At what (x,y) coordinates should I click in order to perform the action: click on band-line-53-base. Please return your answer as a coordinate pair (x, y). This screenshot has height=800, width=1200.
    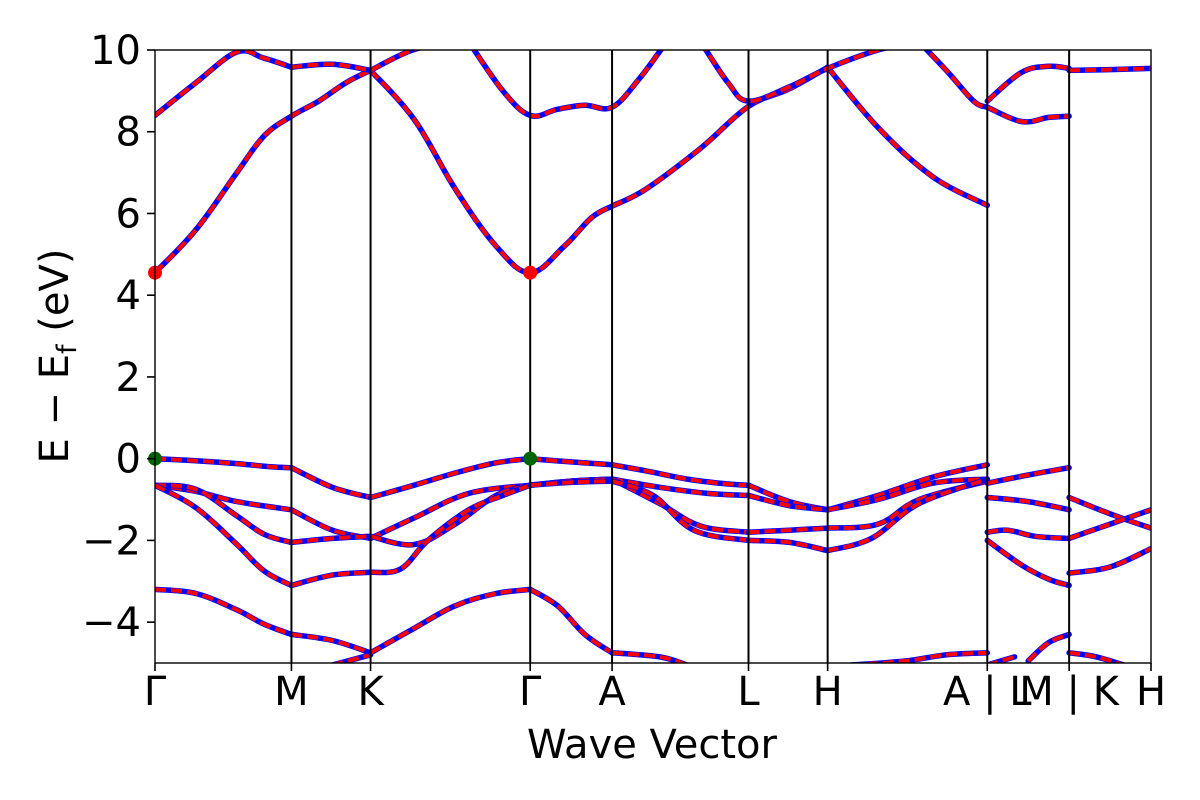
    Looking at the image, I should click on (649, 656).